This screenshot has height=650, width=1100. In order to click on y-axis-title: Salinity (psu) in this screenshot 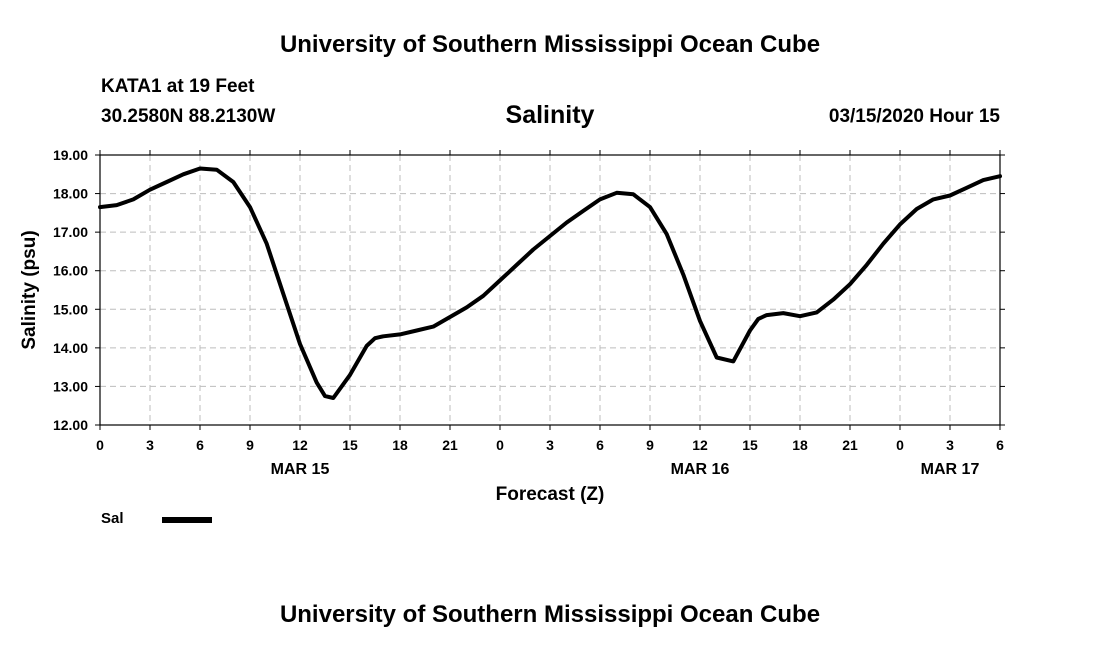, I will do `click(29, 289)`.